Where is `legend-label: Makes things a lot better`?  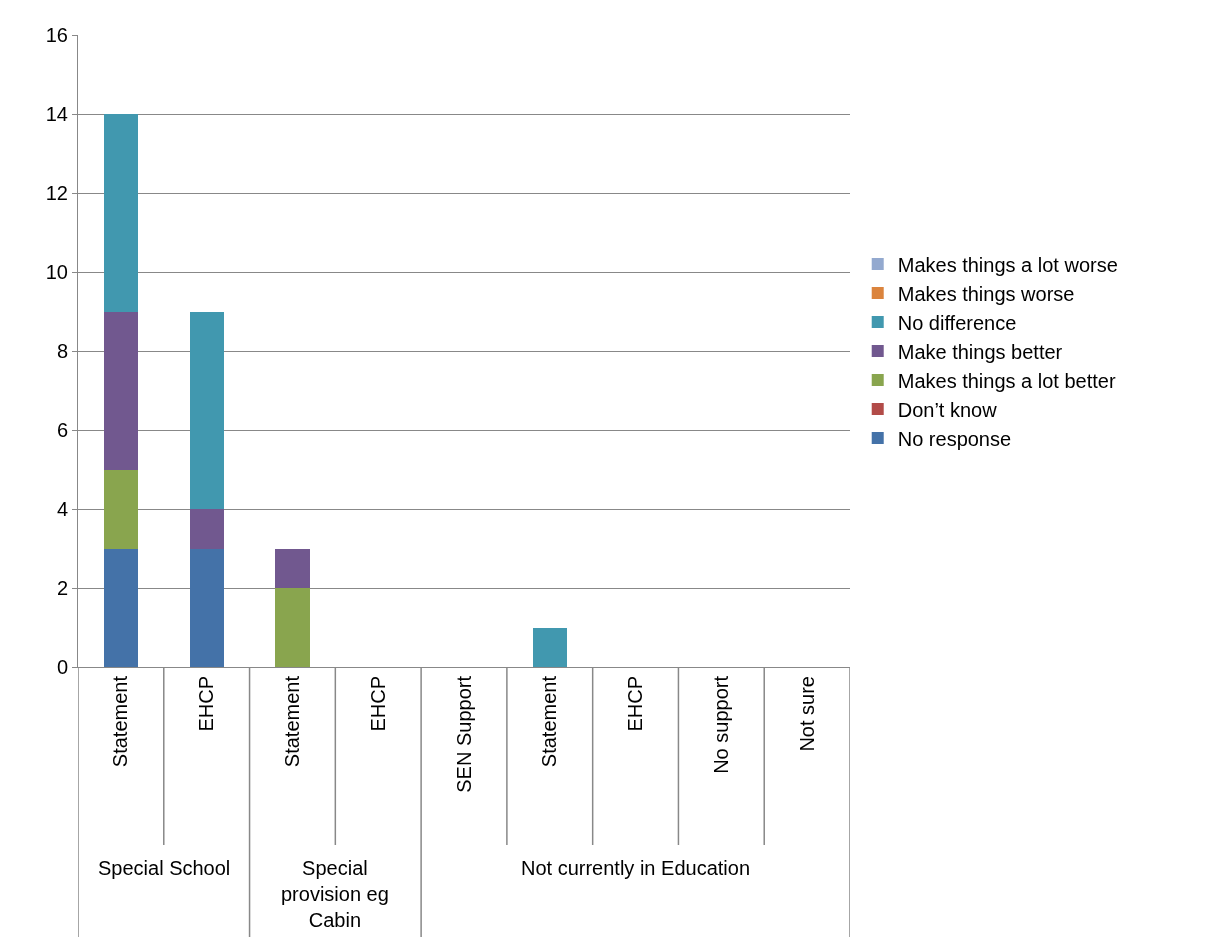 legend-label: Makes things a lot better is located at coordinates (1006, 380).